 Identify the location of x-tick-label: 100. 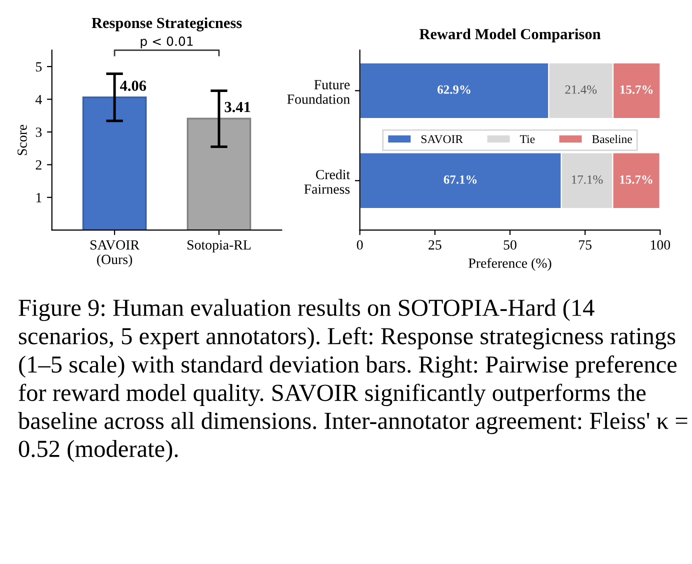
(660, 245).